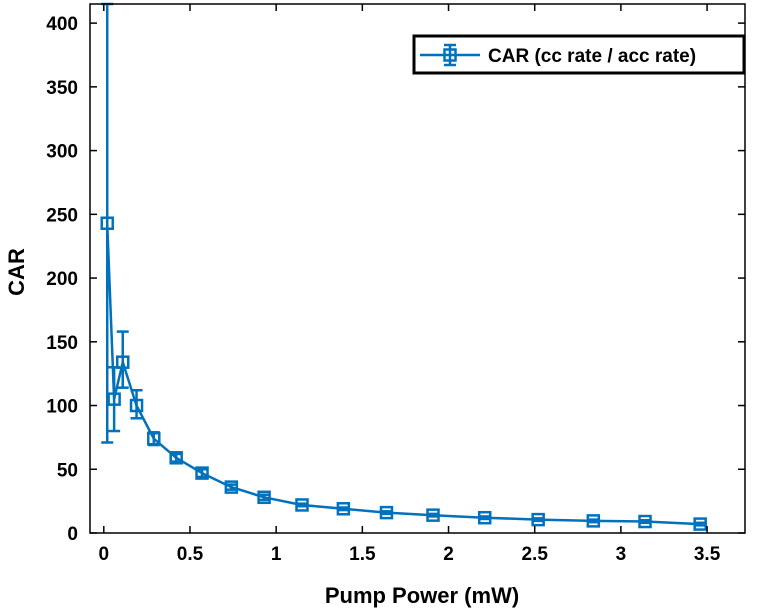 This screenshot has height=612, width=768. What do you see at coordinates (190, 554) in the screenshot?
I see `x-tick-label-1: 0.5` at bounding box center [190, 554].